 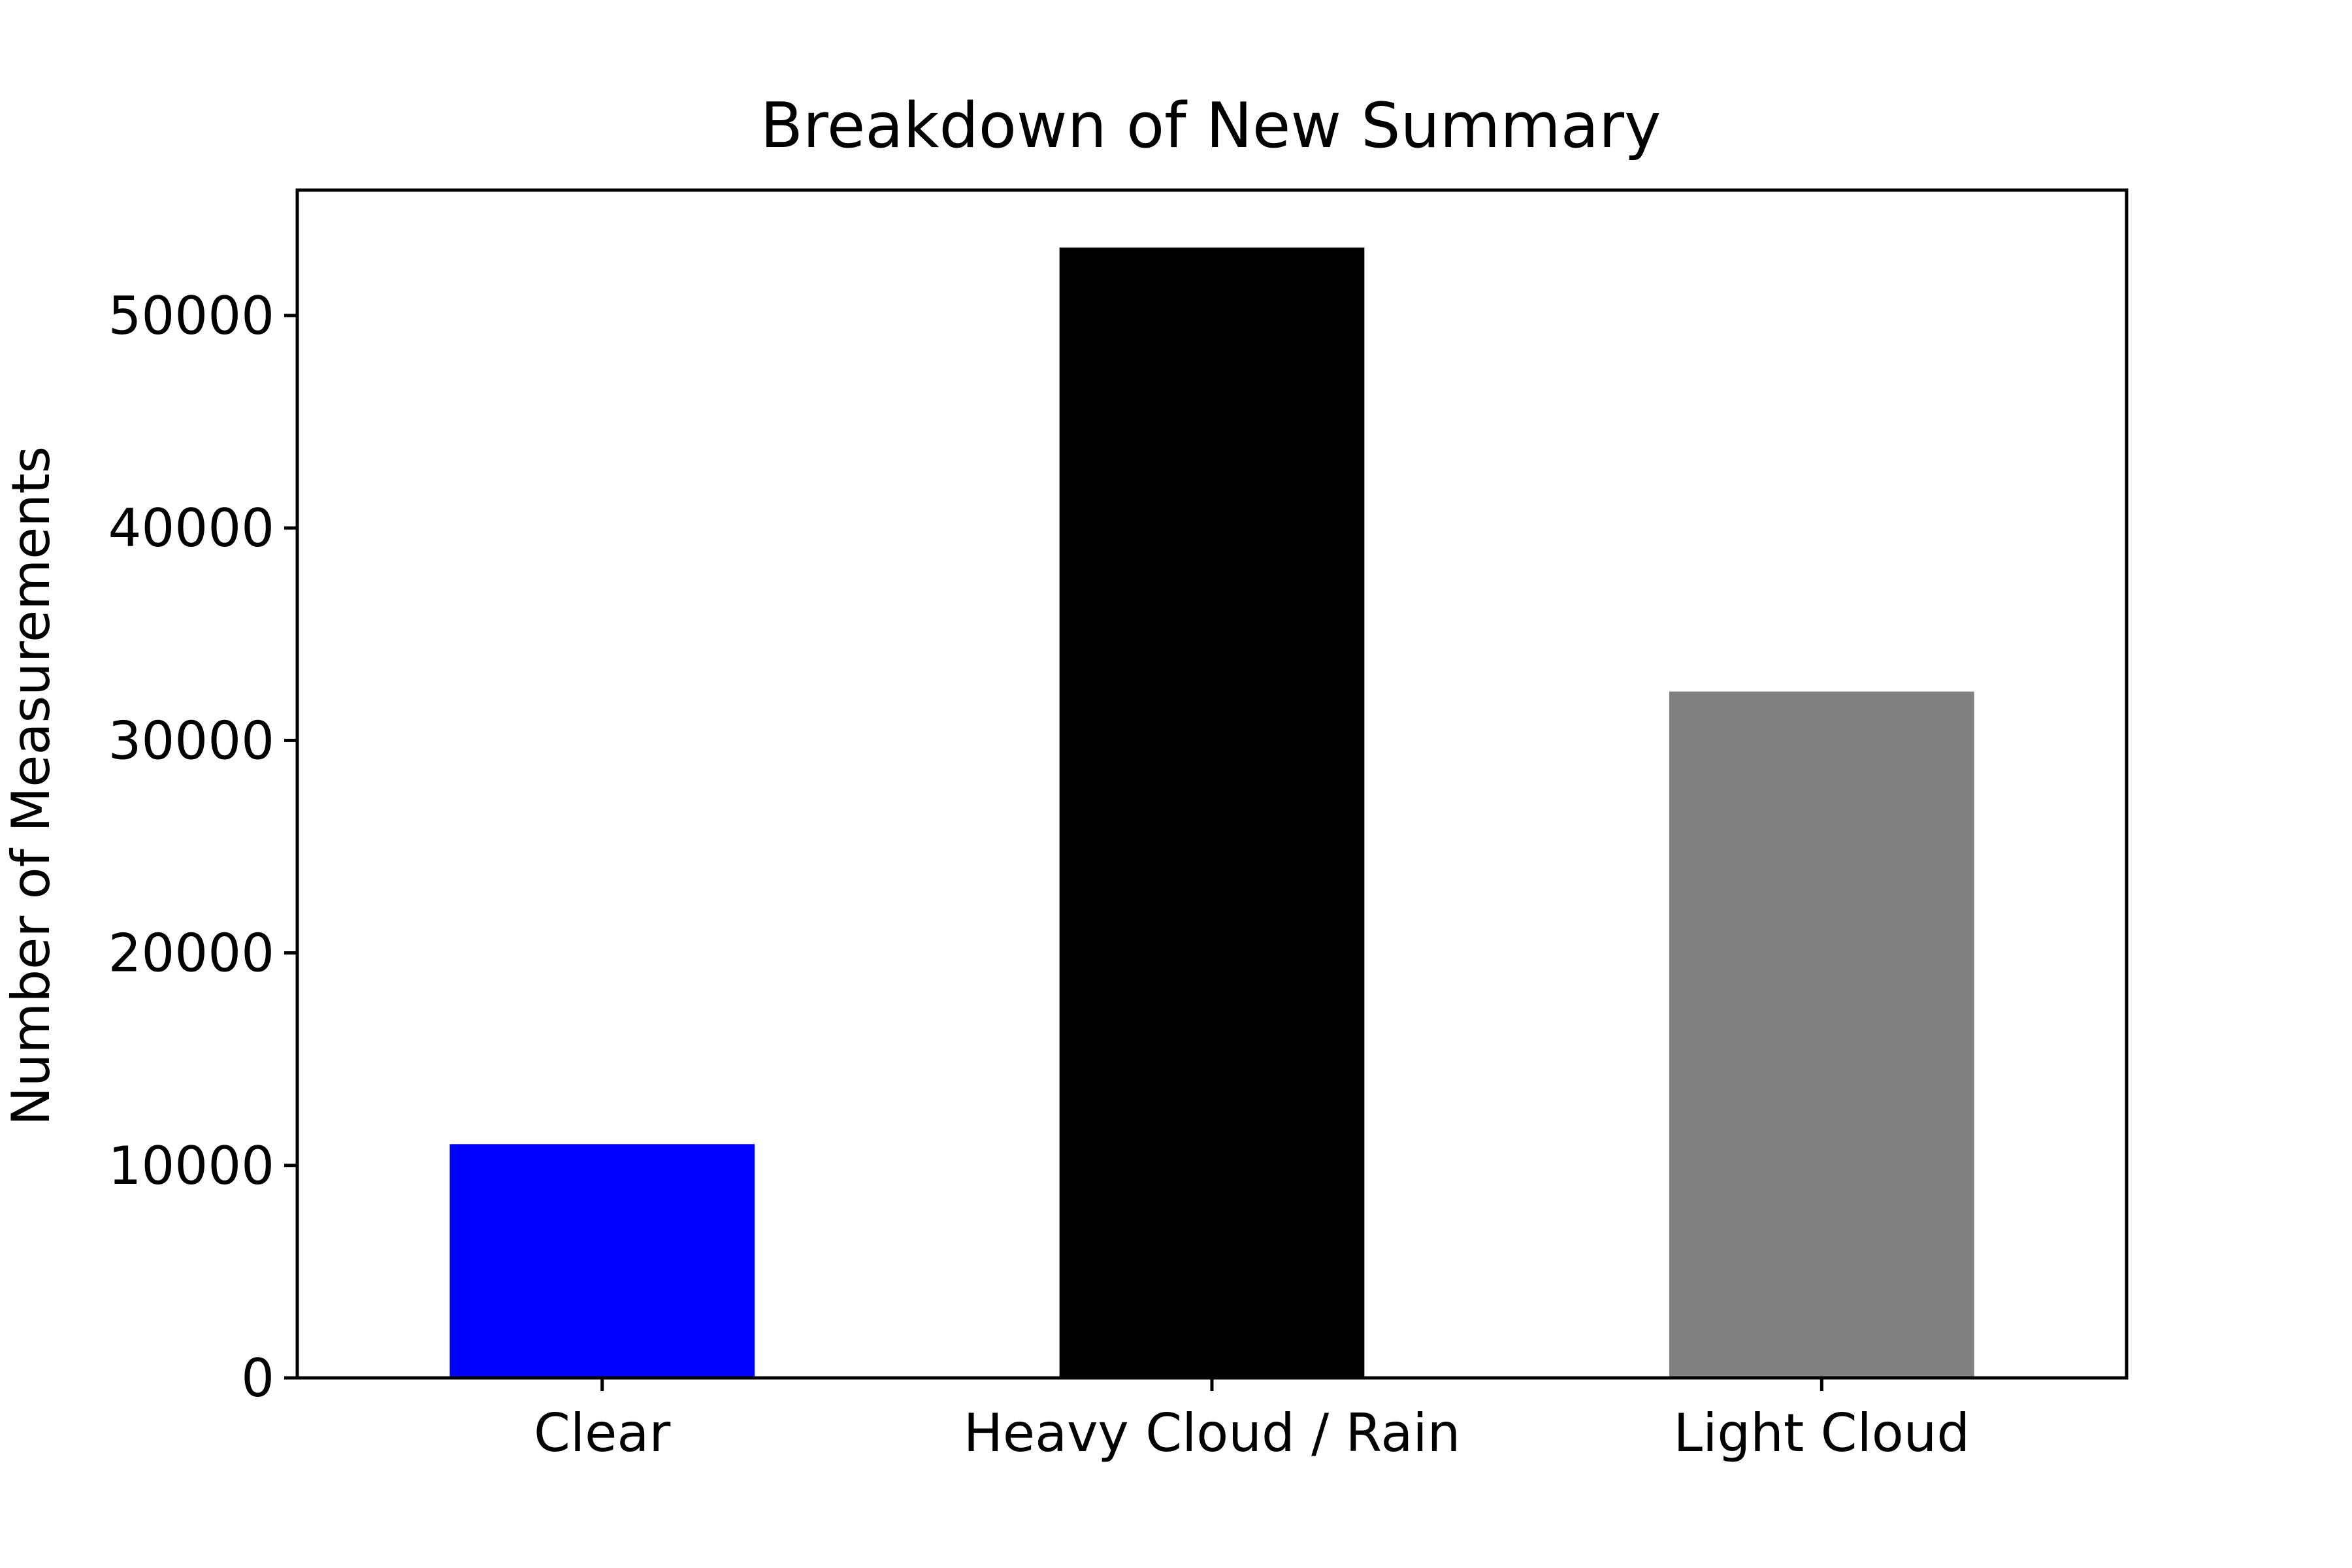 What do you see at coordinates (602, 1433) in the screenshot?
I see `x-tick-label-0: Clear` at bounding box center [602, 1433].